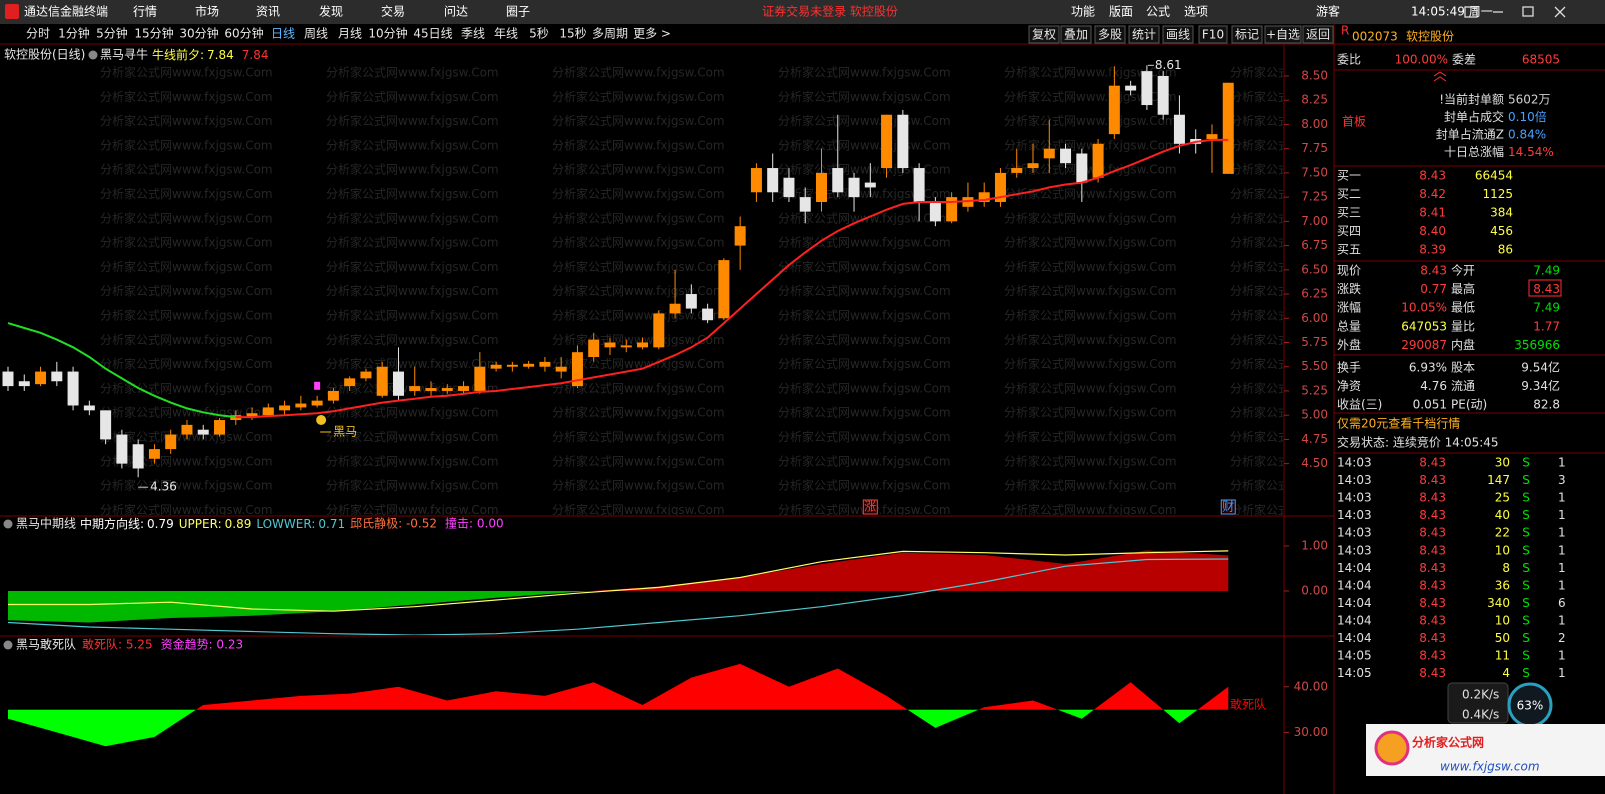  What do you see at coordinates (1498, 480) in the screenshot?
I see `tick-volume: 147` at bounding box center [1498, 480].